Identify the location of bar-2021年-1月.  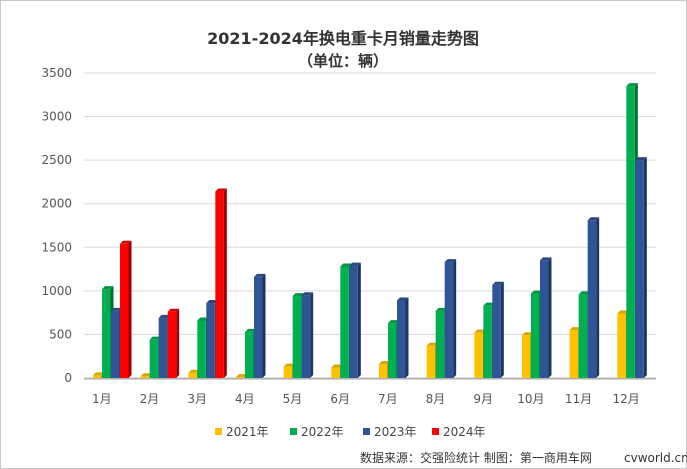
(97, 376).